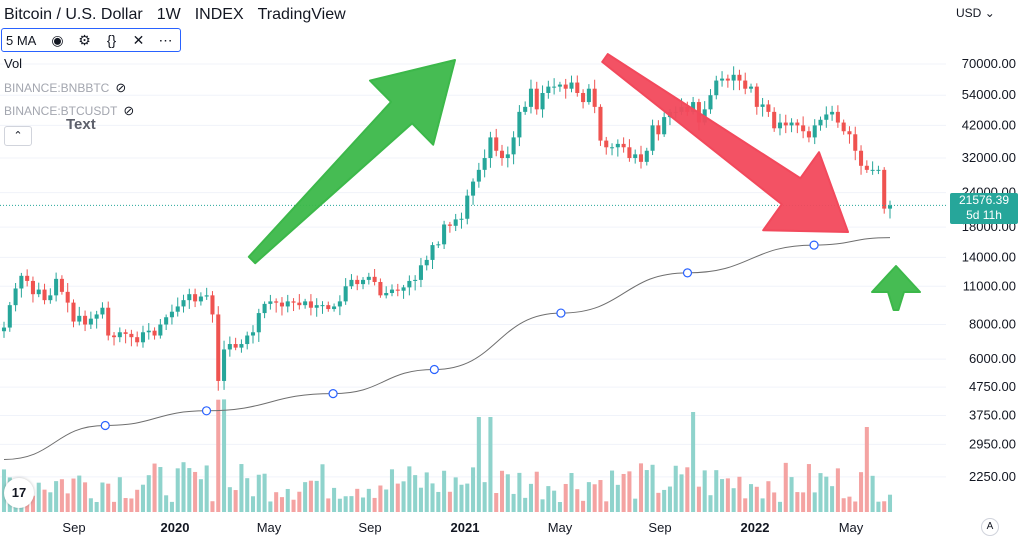 Image resolution: width=1022 pixels, height=544 pixels. I want to click on settings-icon: ⚙, so click(84, 39).